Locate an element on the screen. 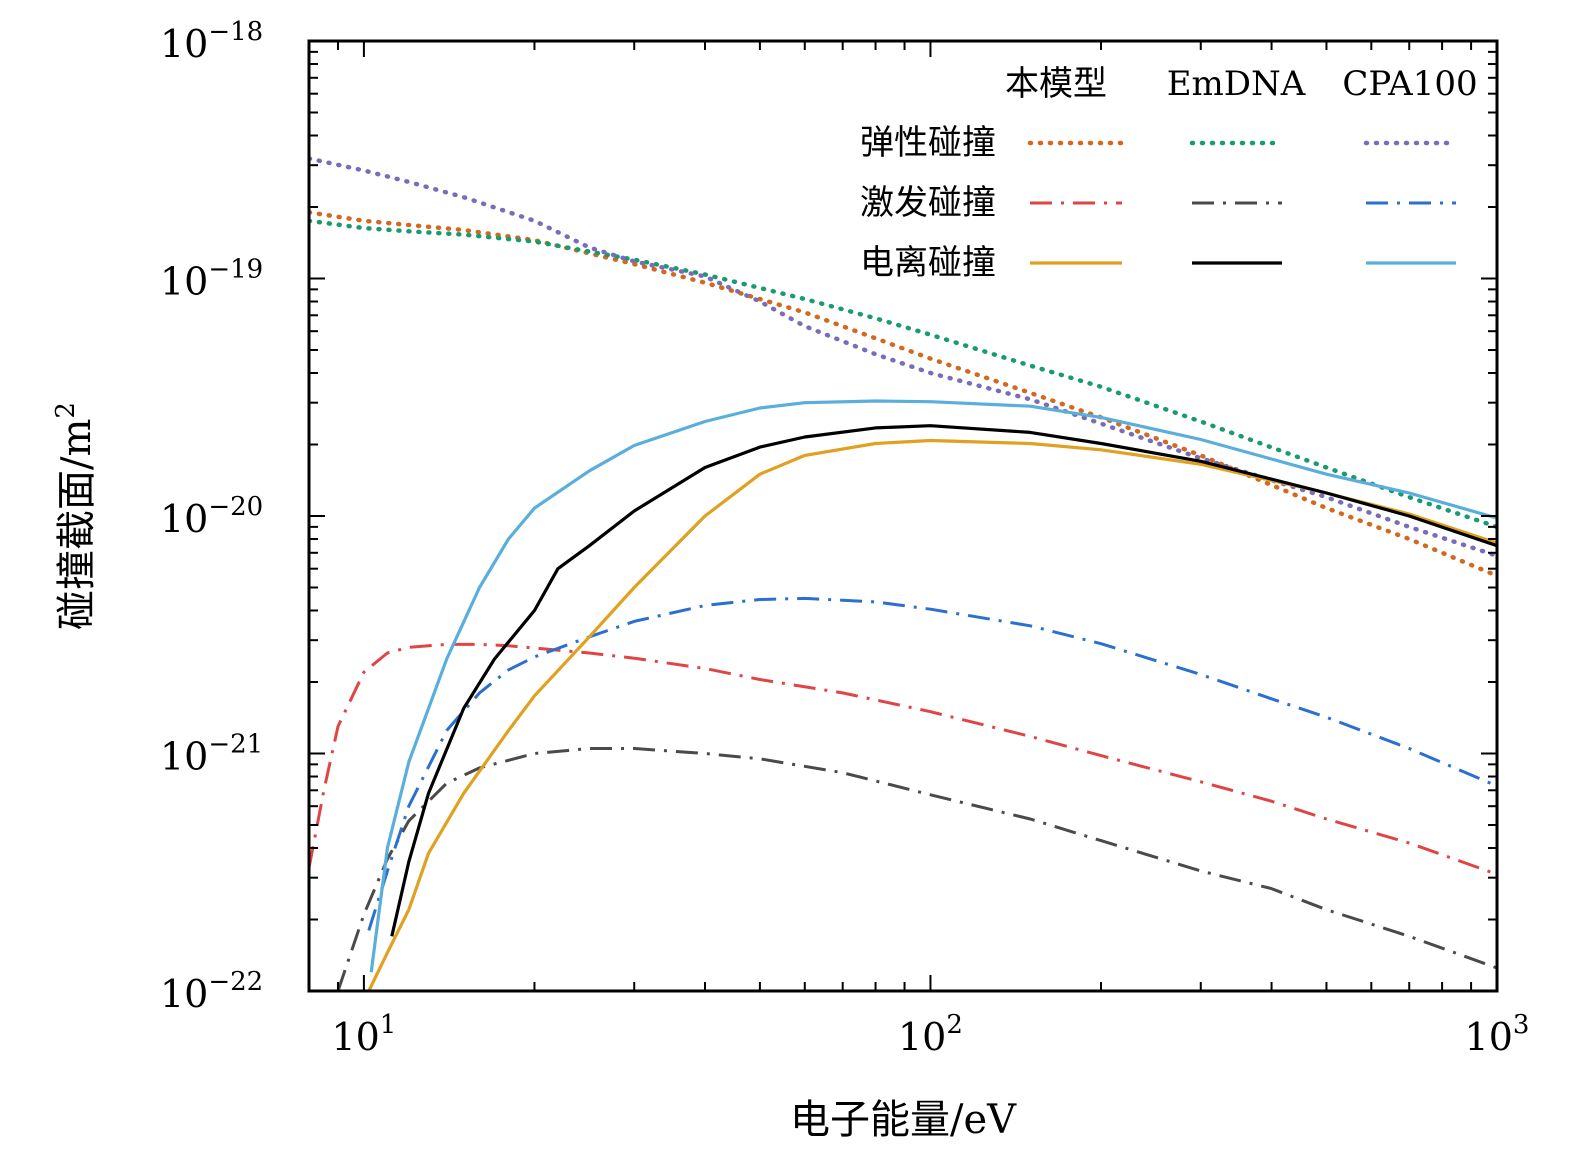 This screenshot has width=1575, height=1161. x-tick-label-2: 10³ is located at coordinates (1497, 1034).